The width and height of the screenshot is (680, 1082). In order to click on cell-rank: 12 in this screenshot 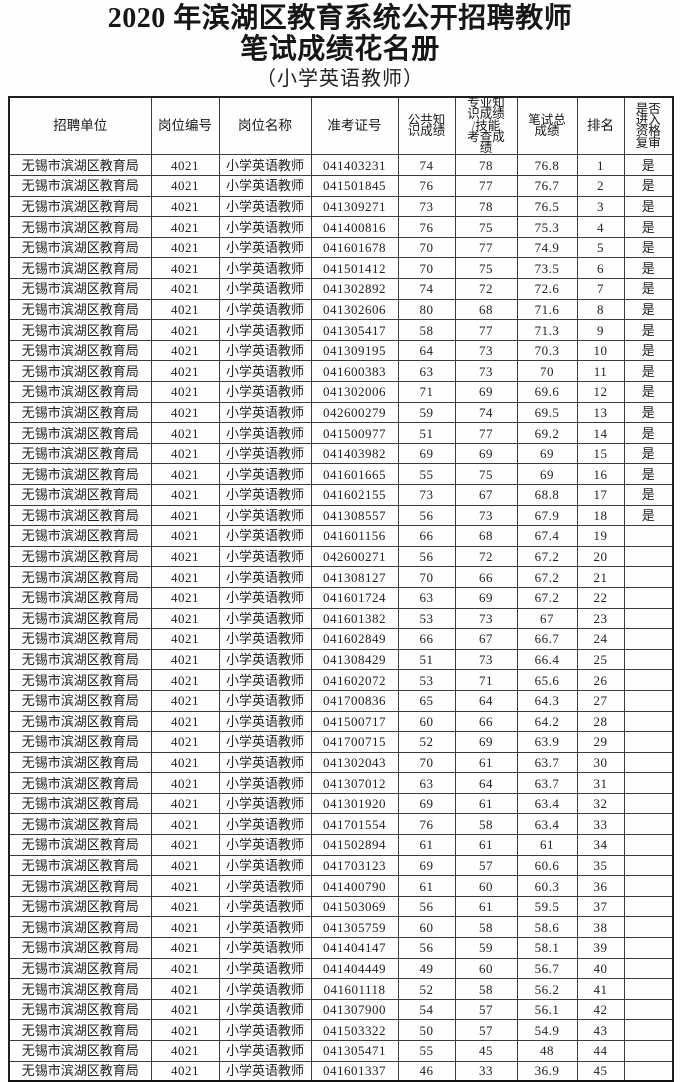, I will do `click(600, 392)`.